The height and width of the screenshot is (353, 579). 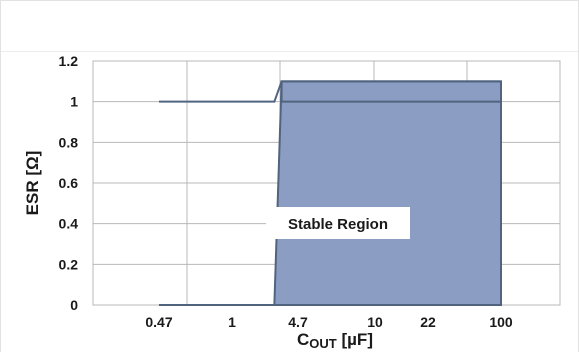 What do you see at coordinates (69, 264) in the screenshot?
I see `y-tick-label: 0.2` at bounding box center [69, 264].